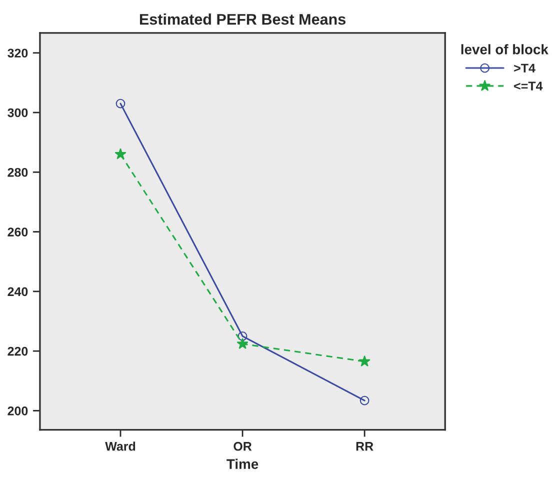 Image resolution: width=555 pixels, height=477 pixels. What do you see at coordinates (528, 86) in the screenshot?
I see `legend-label: <=T4` at bounding box center [528, 86].